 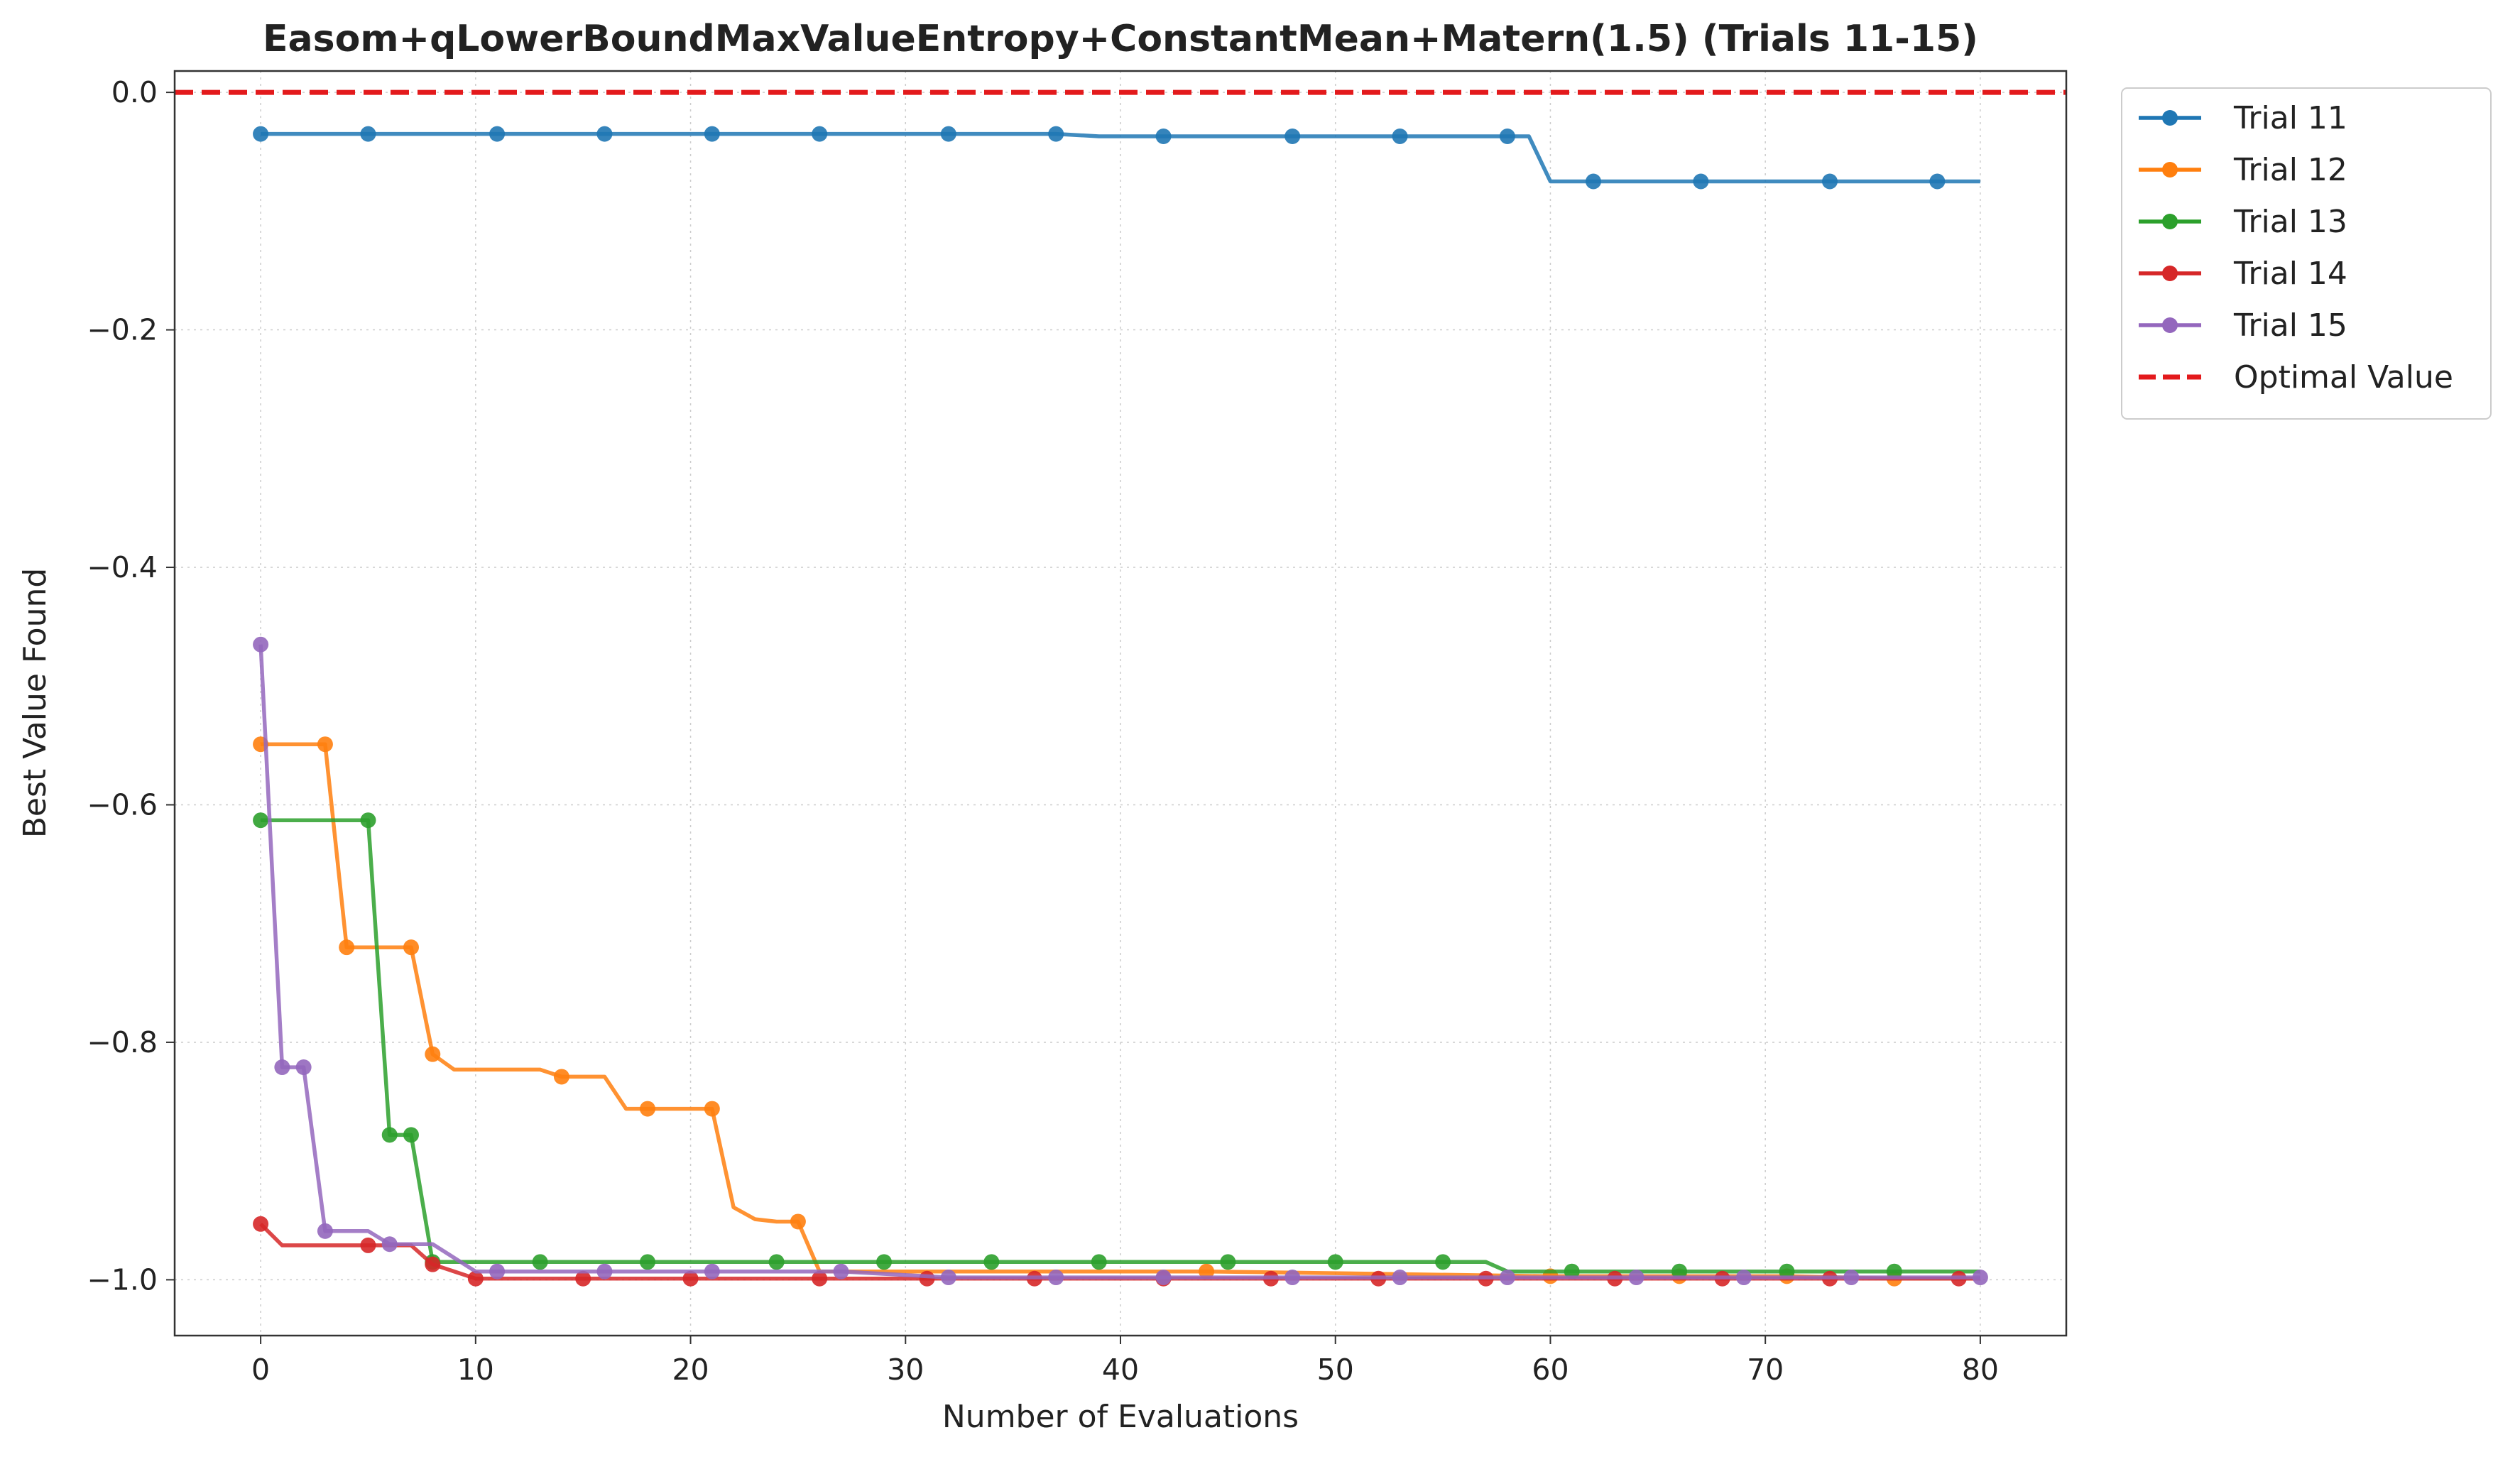 I want to click on legend-box, so click(x=2306, y=253).